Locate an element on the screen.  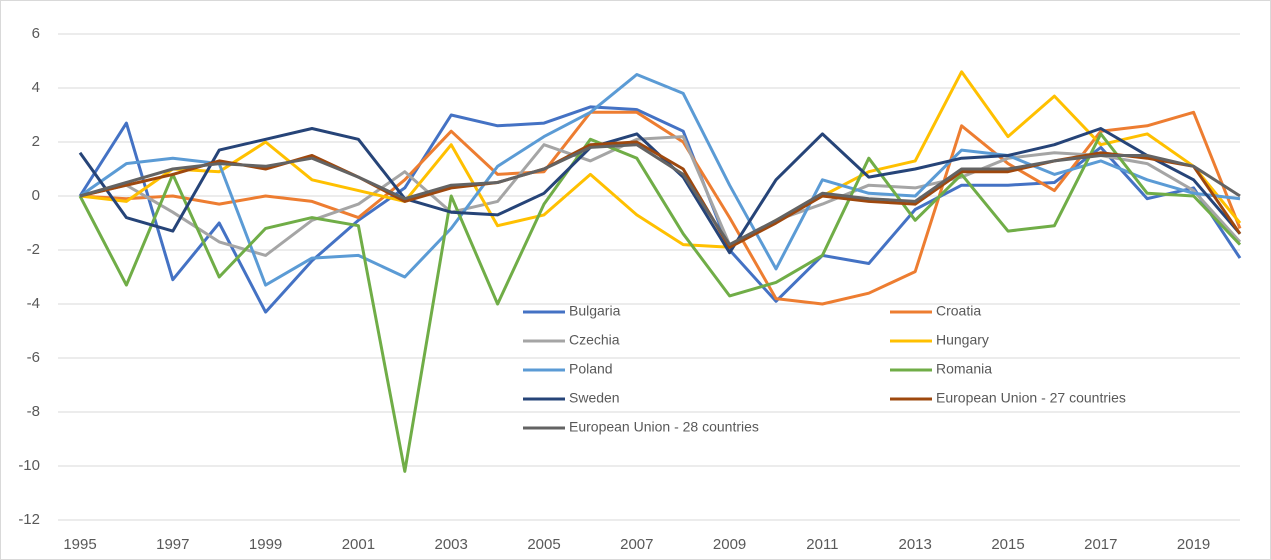
x-tick-label: 2003 is located at coordinates (451, 544).